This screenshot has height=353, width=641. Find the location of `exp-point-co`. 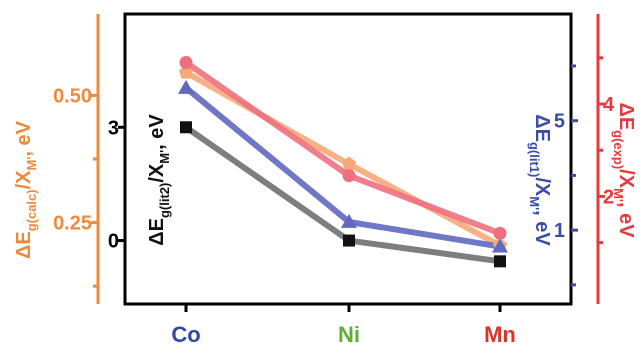

exp-point-co is located at coordinates (186, 62).